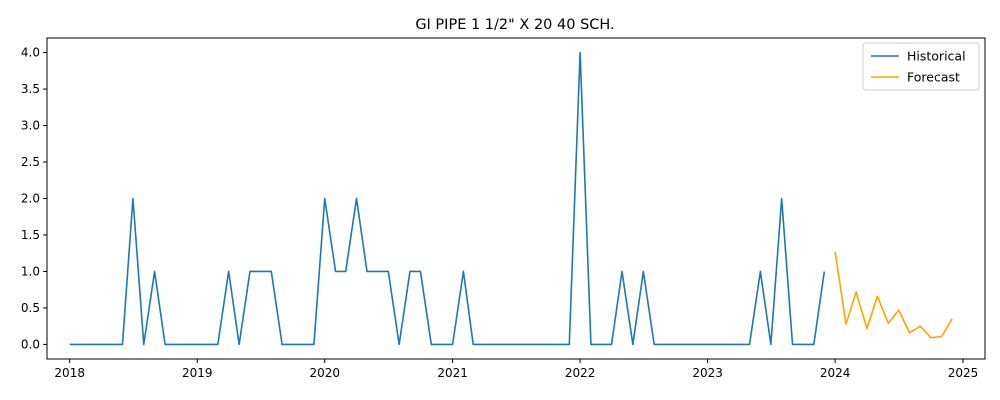 This screenshot has height=400, width=1000. I want to click on x-axis: 2018 2019 2020 2021 2022 2023 2024 2025, so click(516, 369).